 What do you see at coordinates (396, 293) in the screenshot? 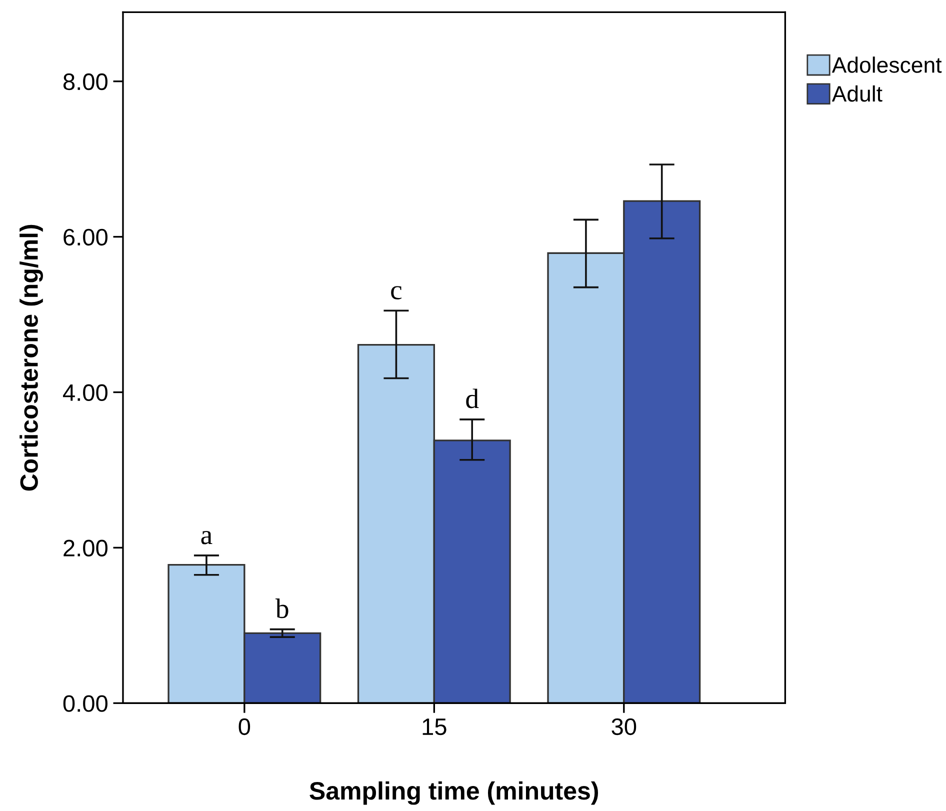
I see `annotation: c` at bounding box center [396, 293].